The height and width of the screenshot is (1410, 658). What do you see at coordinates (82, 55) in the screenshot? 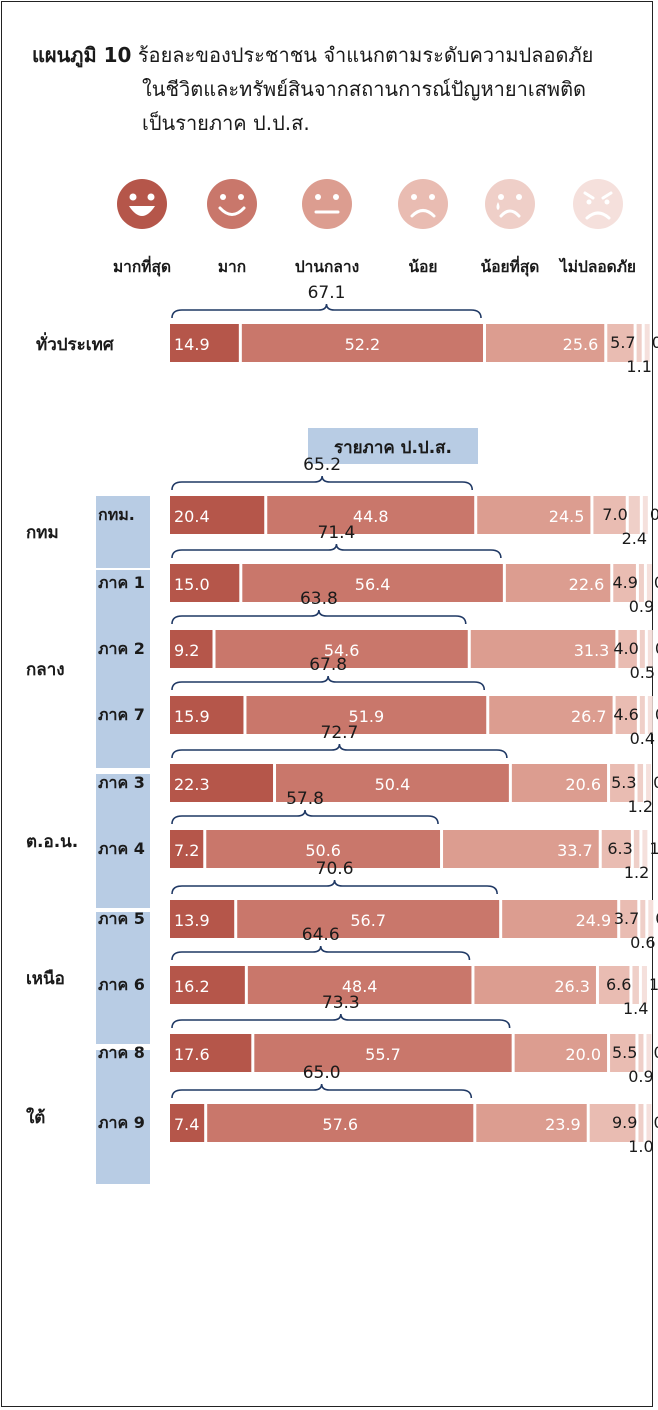
I see `chart-number: แผนภูมิ 10` at bounding box center [82, 55].